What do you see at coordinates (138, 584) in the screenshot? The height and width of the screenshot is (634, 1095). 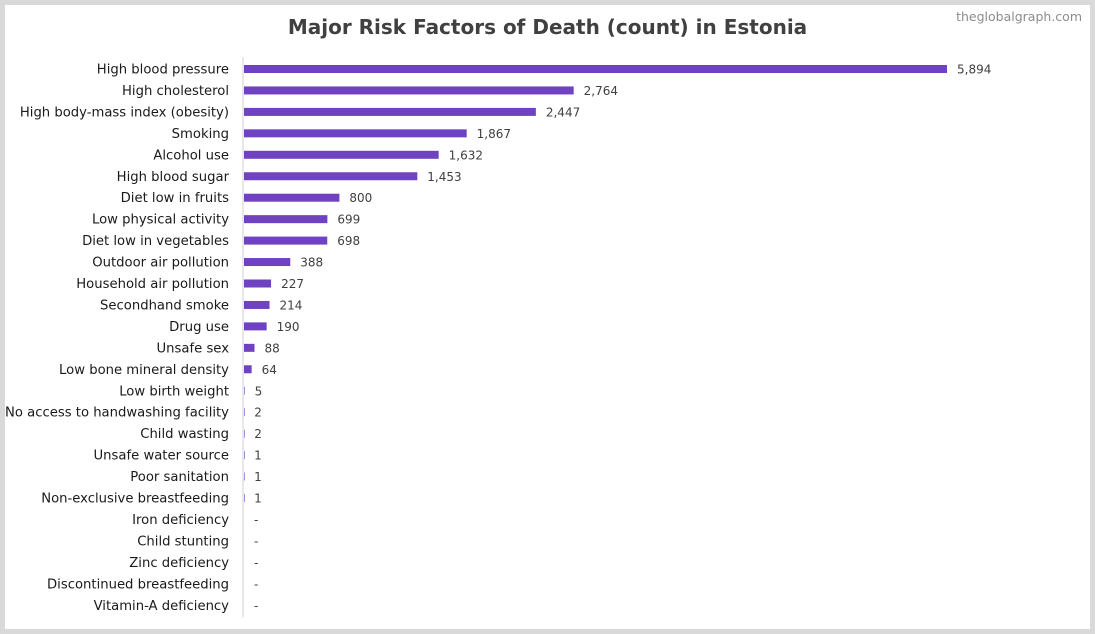 I see `category-label: Discontinued breastfeeding` at bounding box center [138, 584].